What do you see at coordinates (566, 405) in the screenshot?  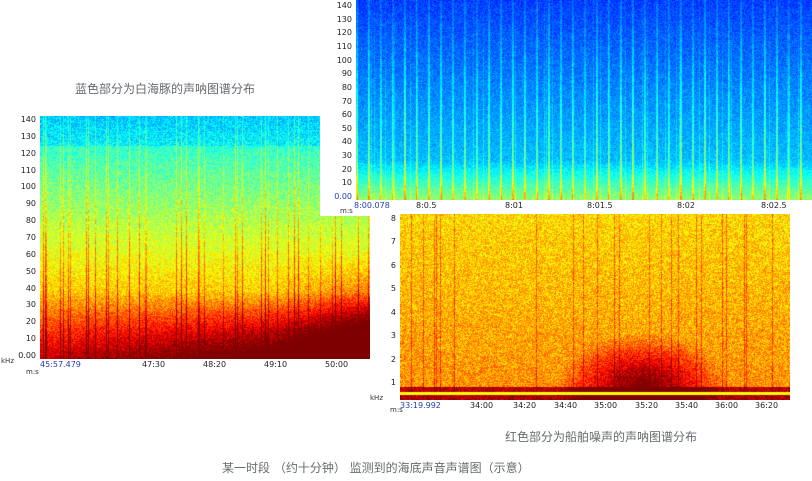 I see `x-tick-label: 34:40` at bounding box center [566, 405].